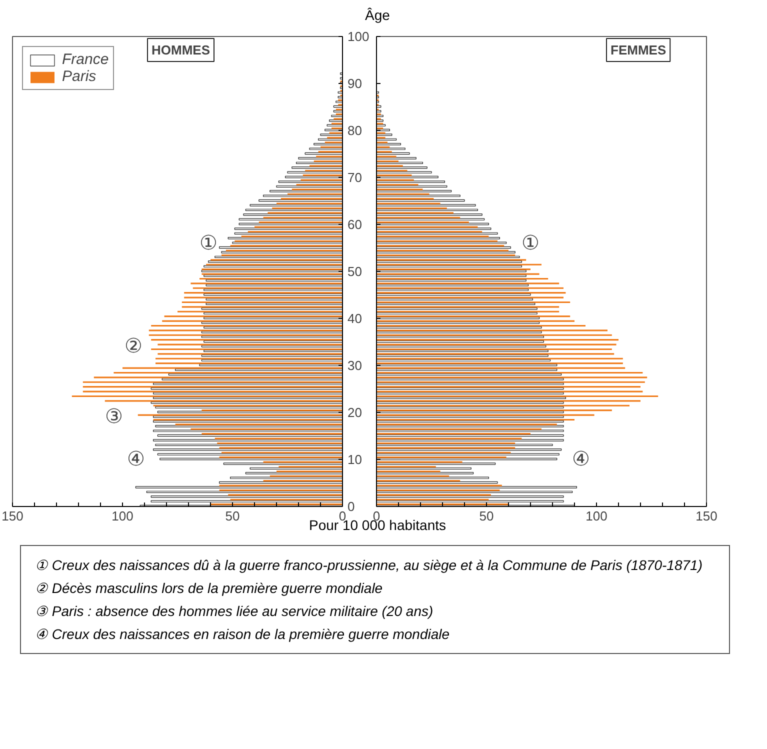 The width and height of the screenshot is (767, 749). I want to click on text: ① Creux des naissances dû à la guerre franco-prussienne, au siège et à la Commune de Paris (1870-1871), so click(368, 565).